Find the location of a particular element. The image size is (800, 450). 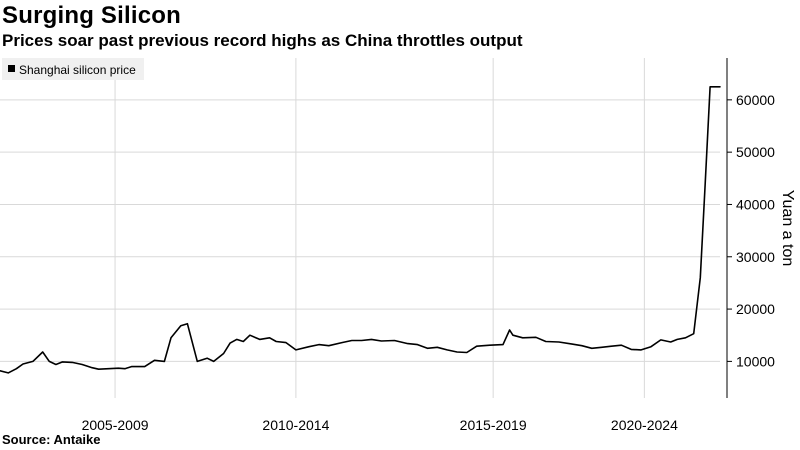

x-axis: 2005-2009 2010-2014 2015-2019 2020-2024 is located at coordinates (380, 425).